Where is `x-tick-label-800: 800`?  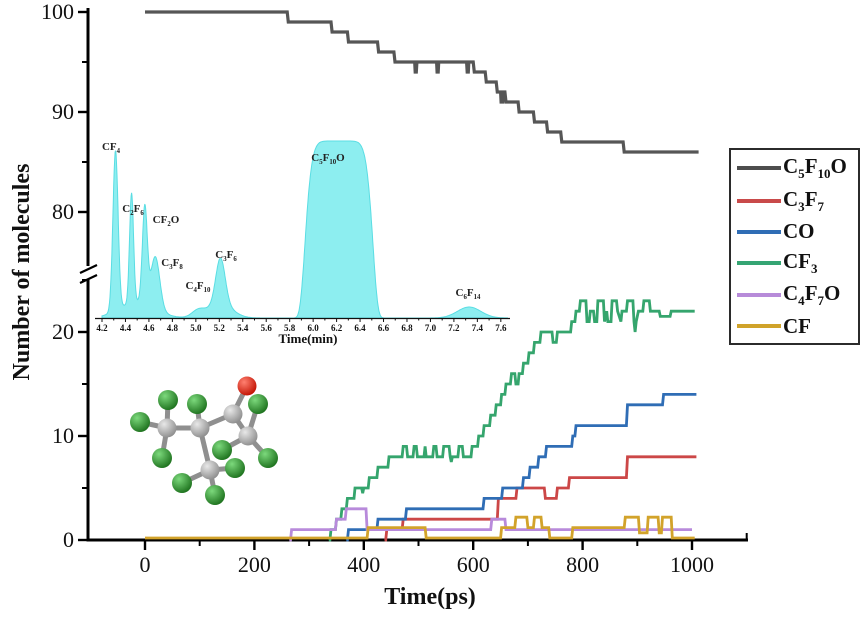
x-tick-label-800: 800 is located at coordinates (582, 564).